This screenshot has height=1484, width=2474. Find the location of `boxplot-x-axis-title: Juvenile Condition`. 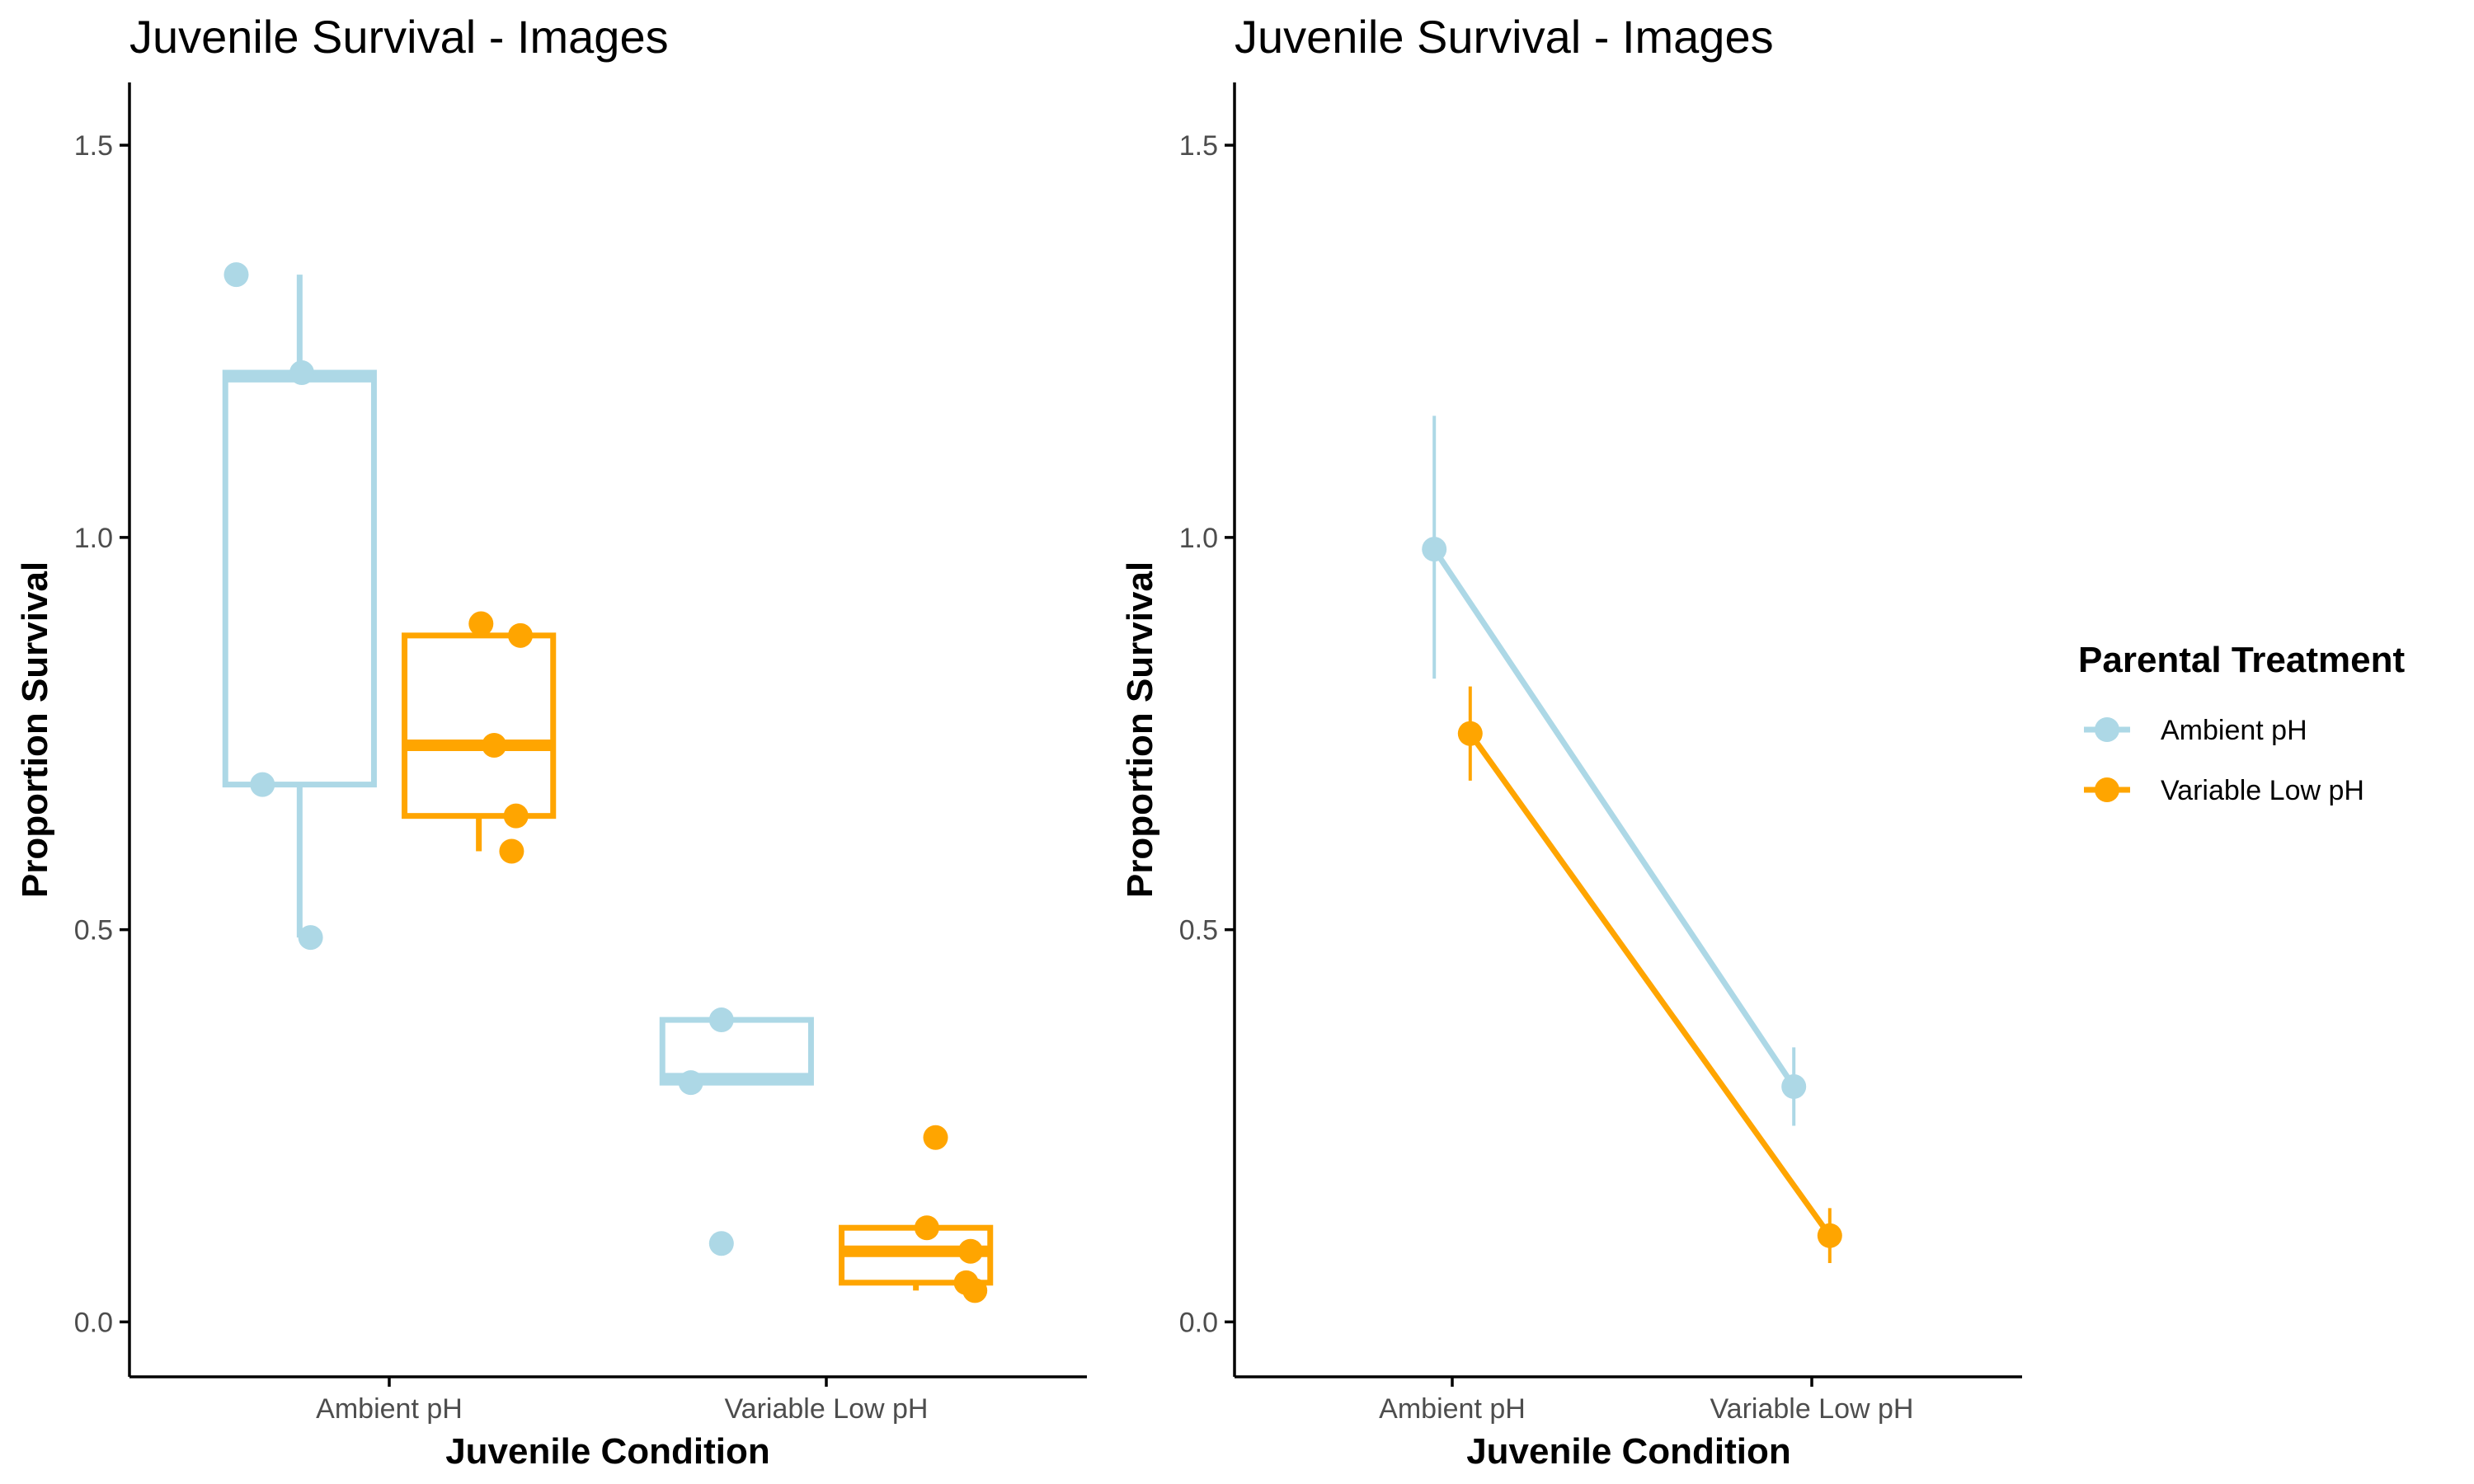

boxplot-x-axis-title: Juvenile Condition is located at coordinates (607, 1452).